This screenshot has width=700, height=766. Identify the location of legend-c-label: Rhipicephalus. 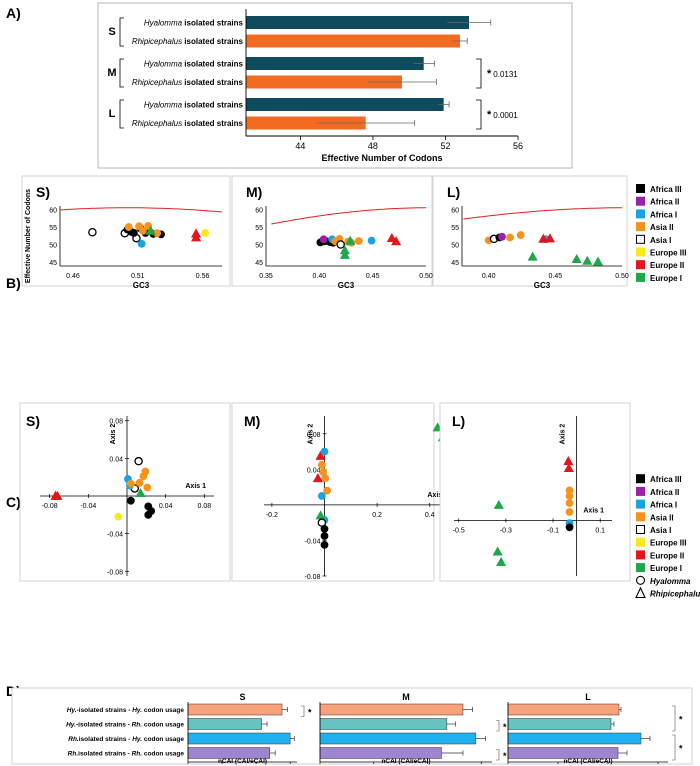
(675, 594).